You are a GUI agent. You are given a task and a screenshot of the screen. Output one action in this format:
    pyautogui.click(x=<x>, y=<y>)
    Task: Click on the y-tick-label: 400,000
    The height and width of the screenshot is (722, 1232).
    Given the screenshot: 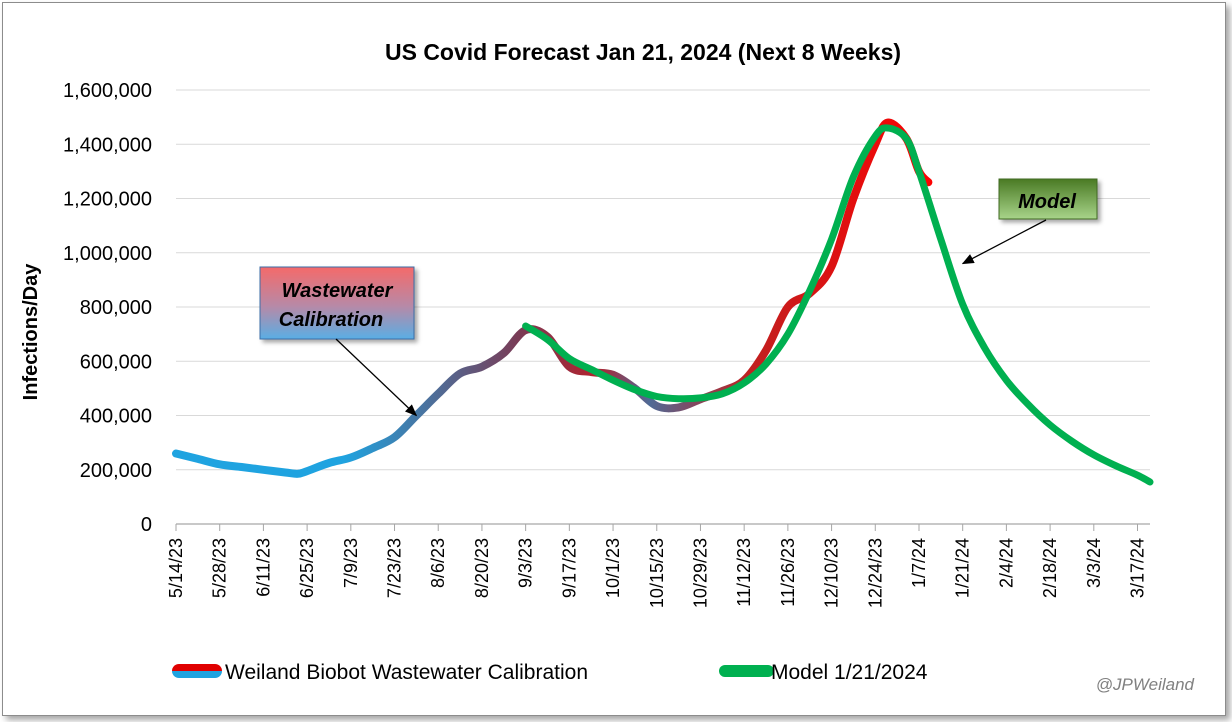 What is the action you would take?
    pyautogui.click(x=116, y=417)
    